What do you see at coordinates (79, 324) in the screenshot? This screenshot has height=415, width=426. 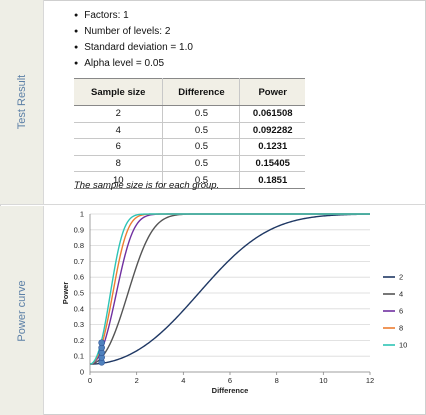 I see `y-tick-label: 0.3` at bounding box center [79, 324].